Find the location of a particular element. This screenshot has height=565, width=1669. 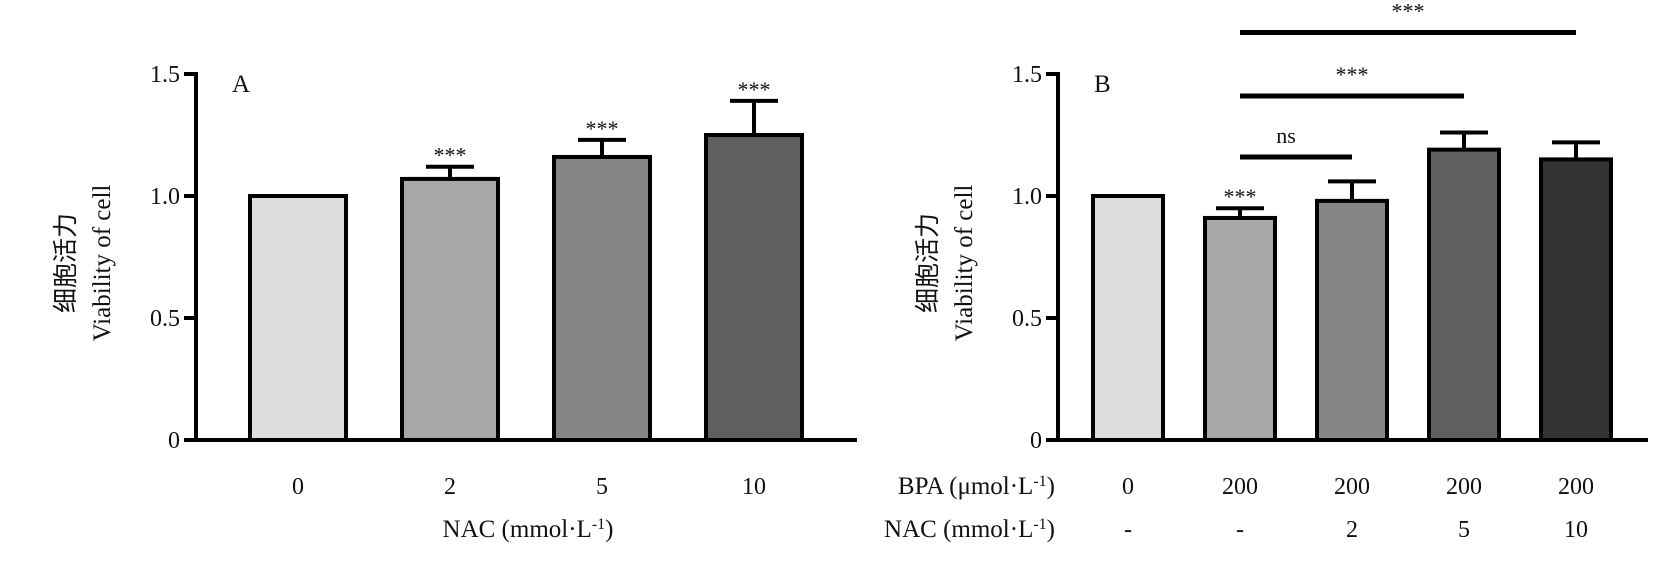

x-row-label-bpa: BPA (μmol·L-1) is located at coordinates (976, 487).